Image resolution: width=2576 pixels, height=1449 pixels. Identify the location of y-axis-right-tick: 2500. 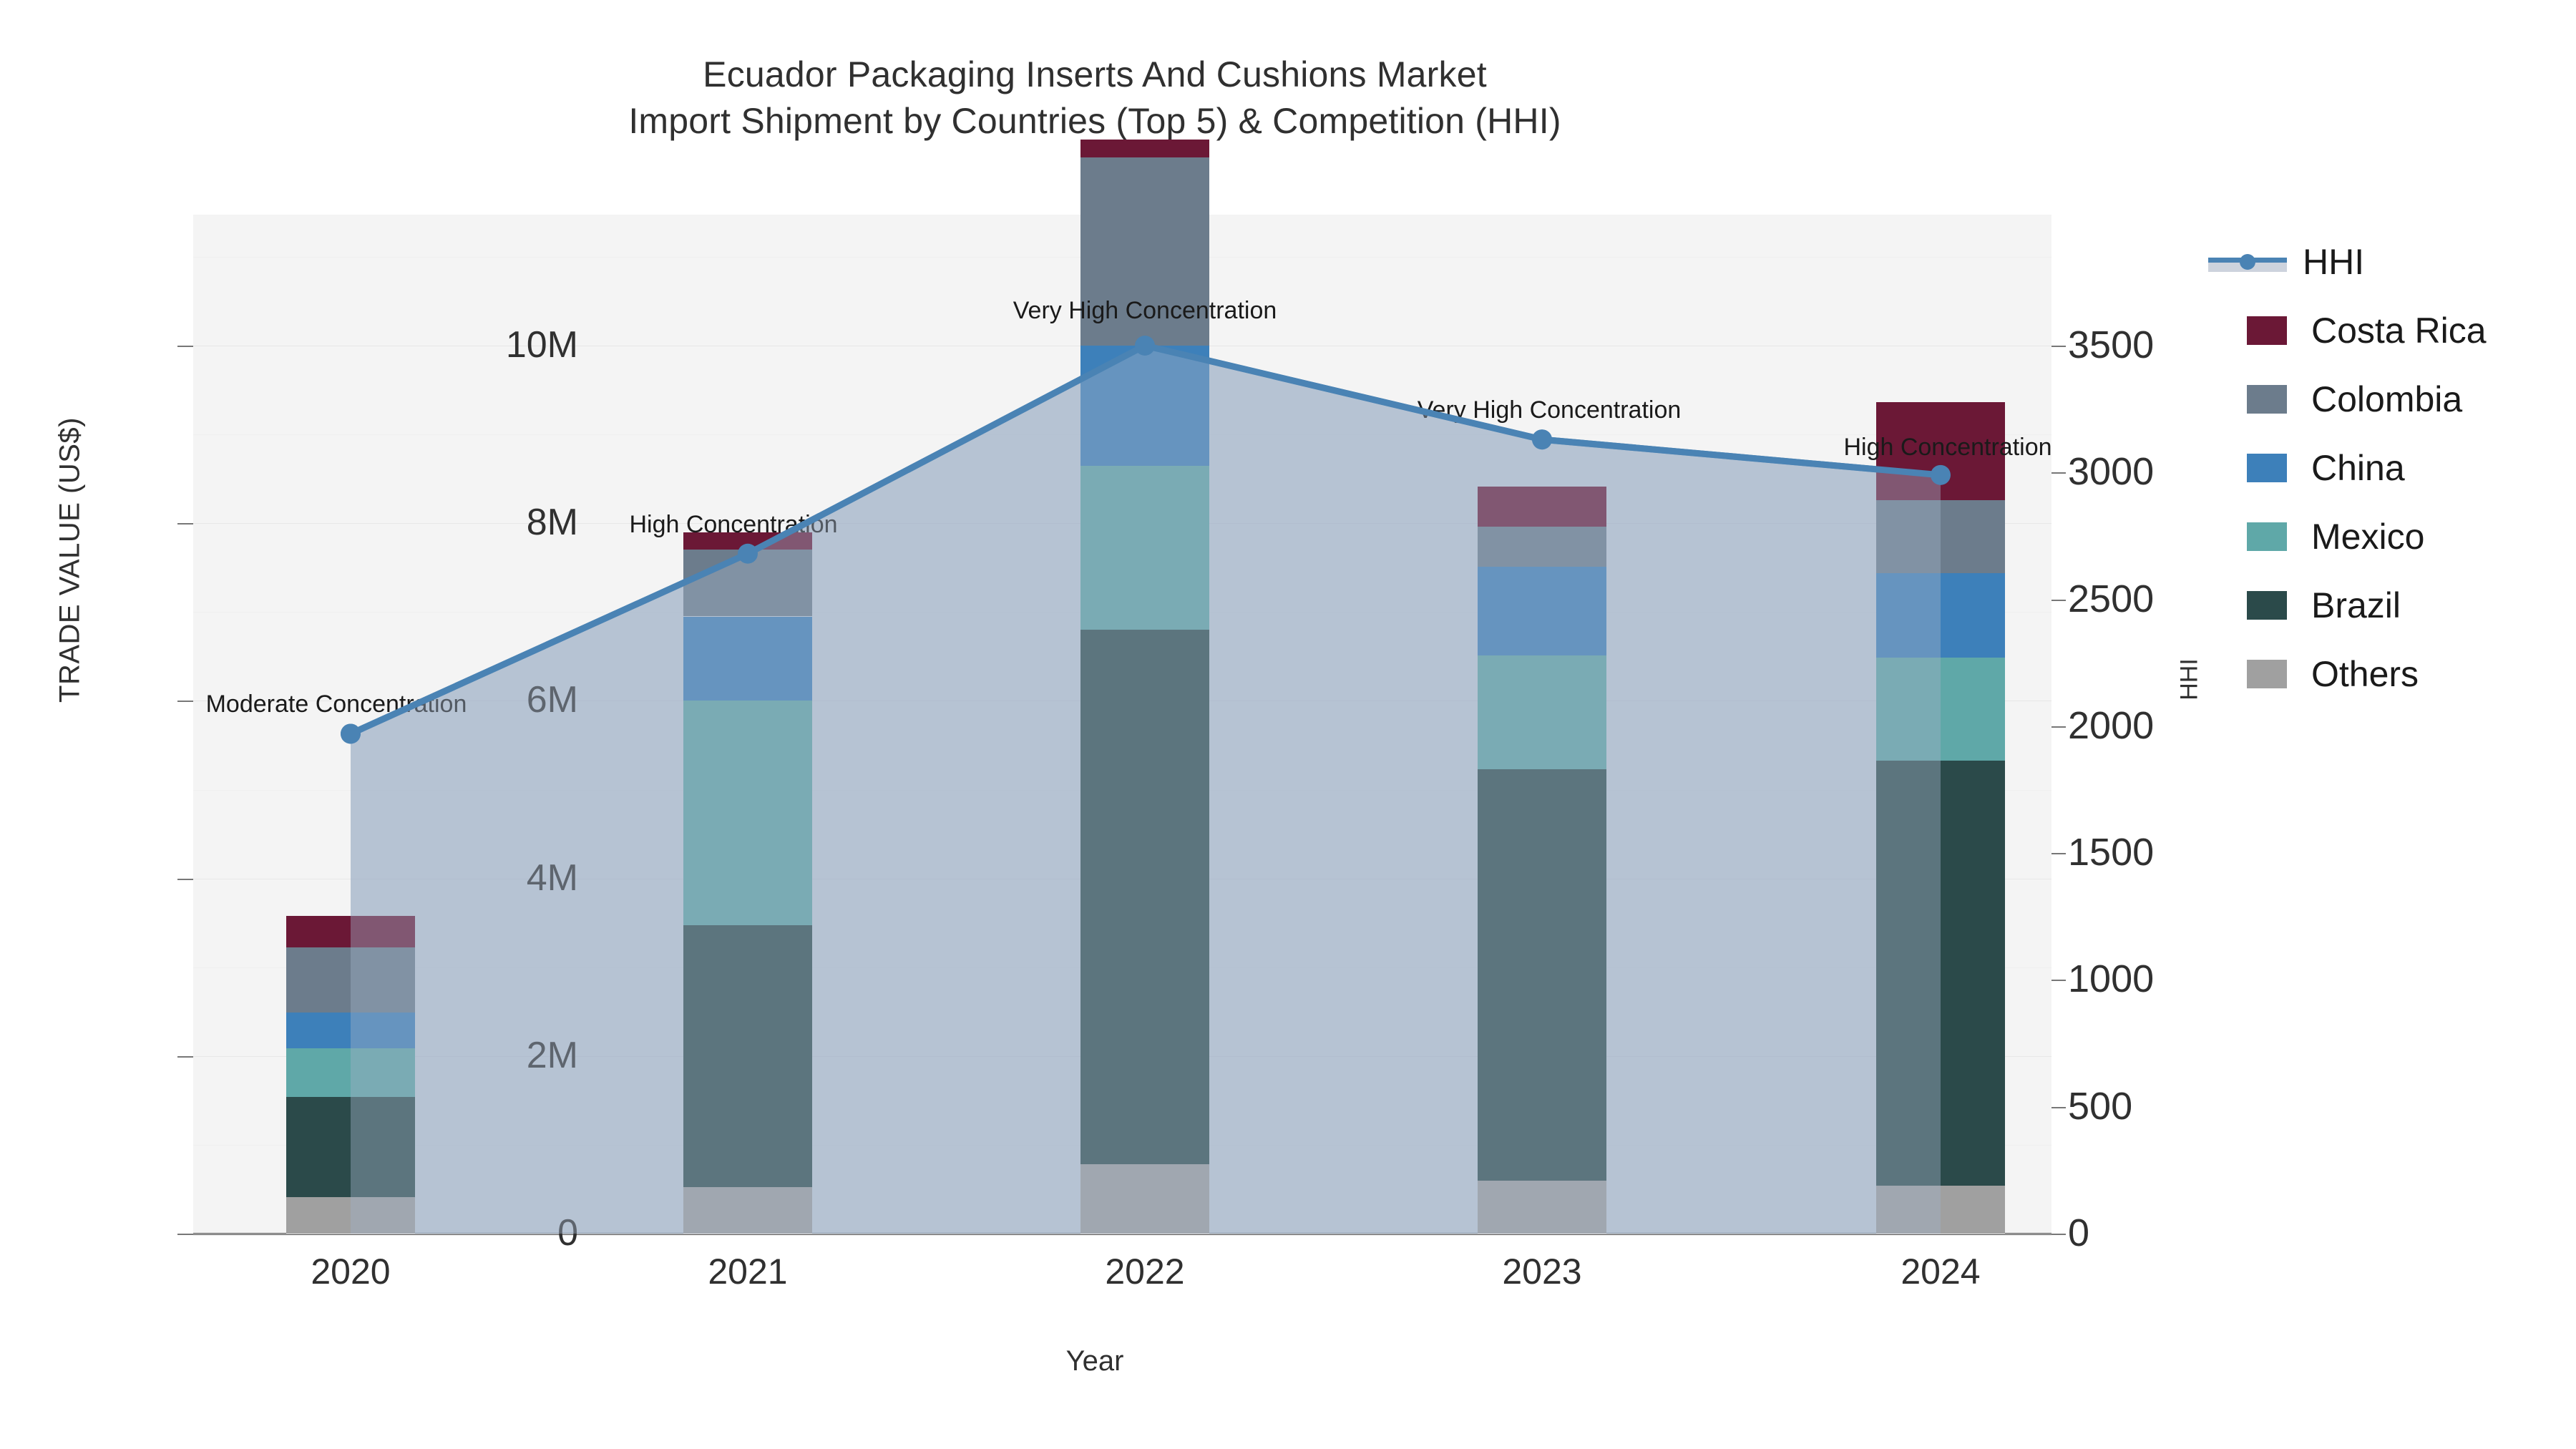
(2111, 598).